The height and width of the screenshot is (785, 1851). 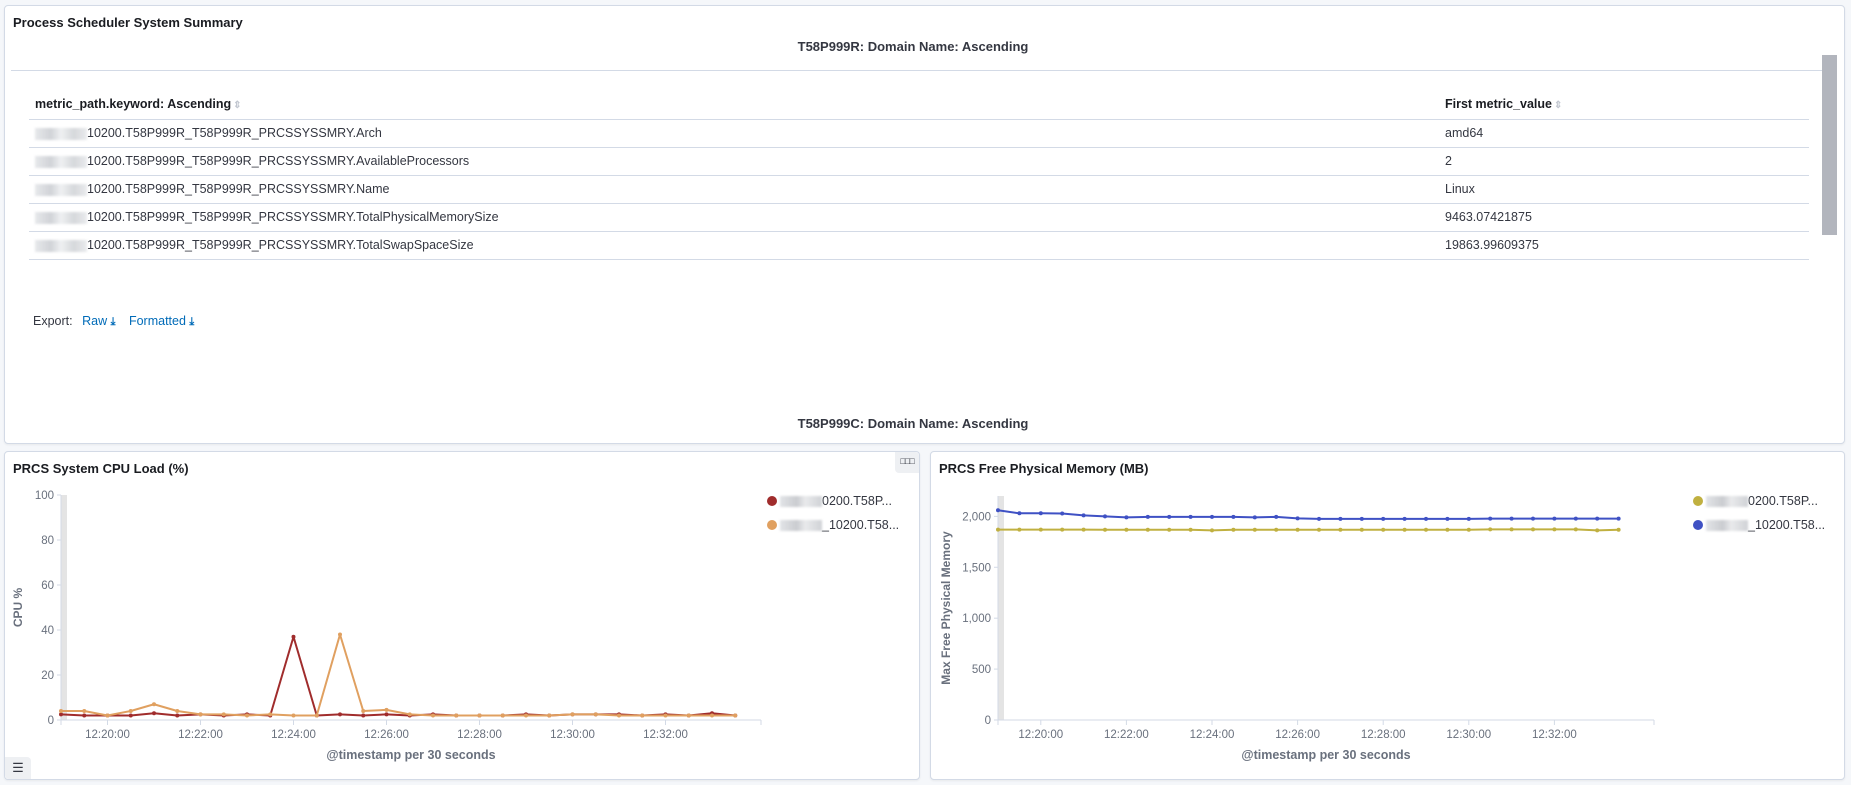 What do you see at coordinates (1624, 189) in the screenshot?
I see `metric-value-cell: Linux` at bounding box center [1624, 189].